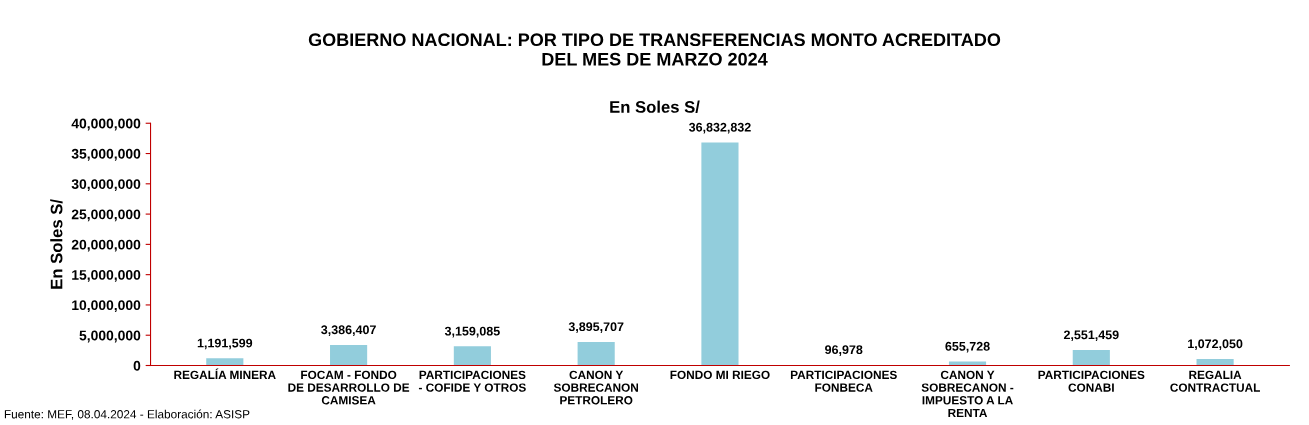 The image size is (1309, 425). What do you see at coordinates (106, 124) in the screenshot?
I see `y-tick-label: 40,000,000` at bounding box center [106, 124].